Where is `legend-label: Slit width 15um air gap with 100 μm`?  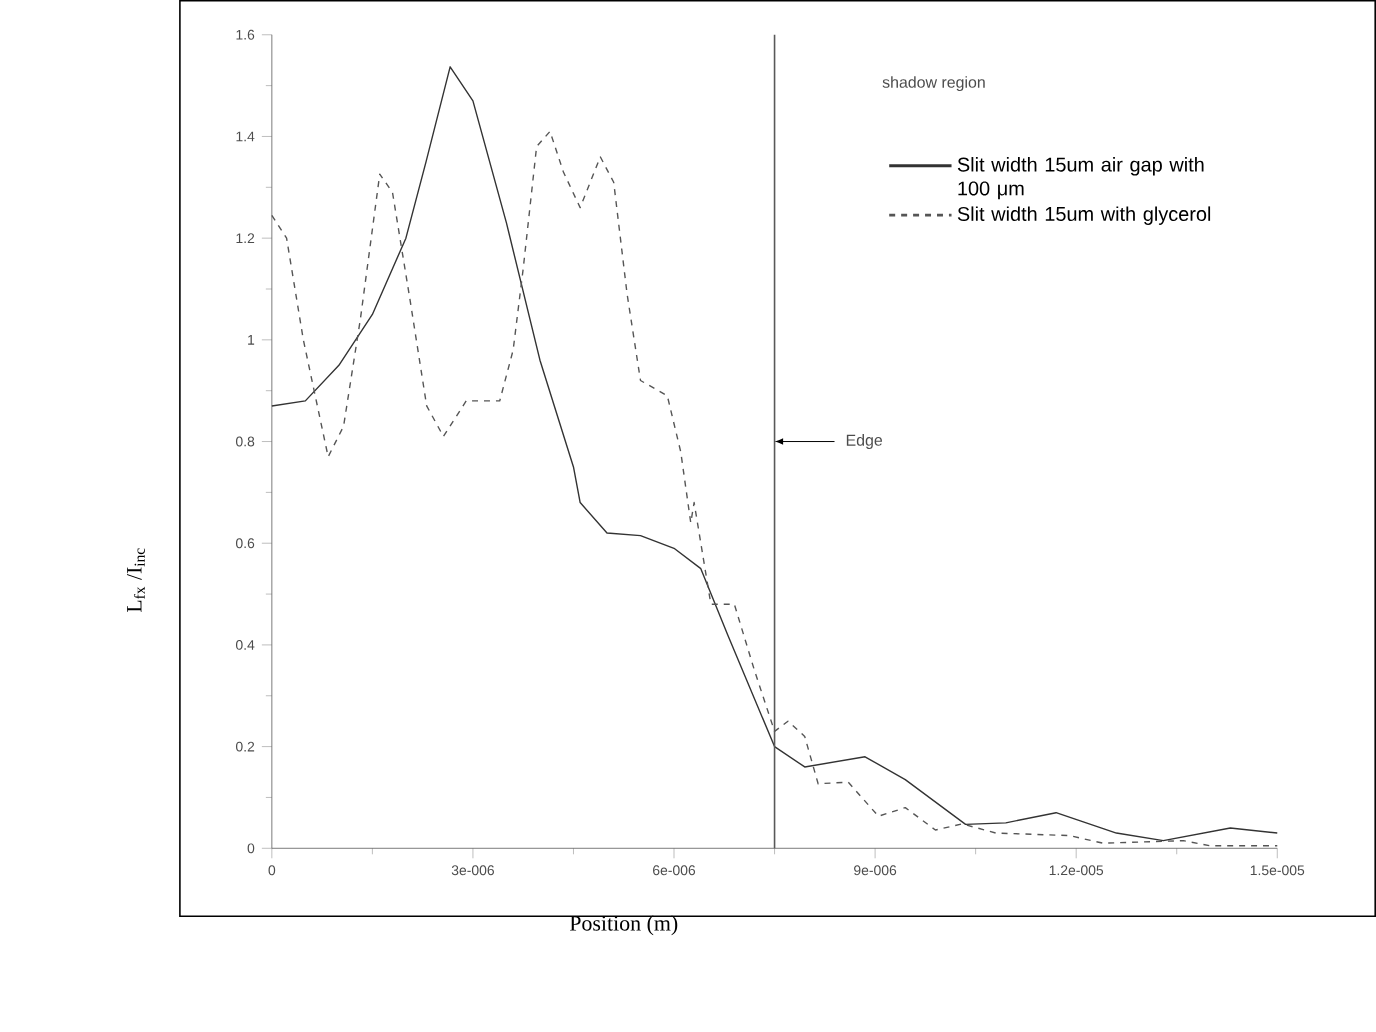 legend-label: Slit width 15um air gap with 100 μm is located at coordinates (1080, 178).